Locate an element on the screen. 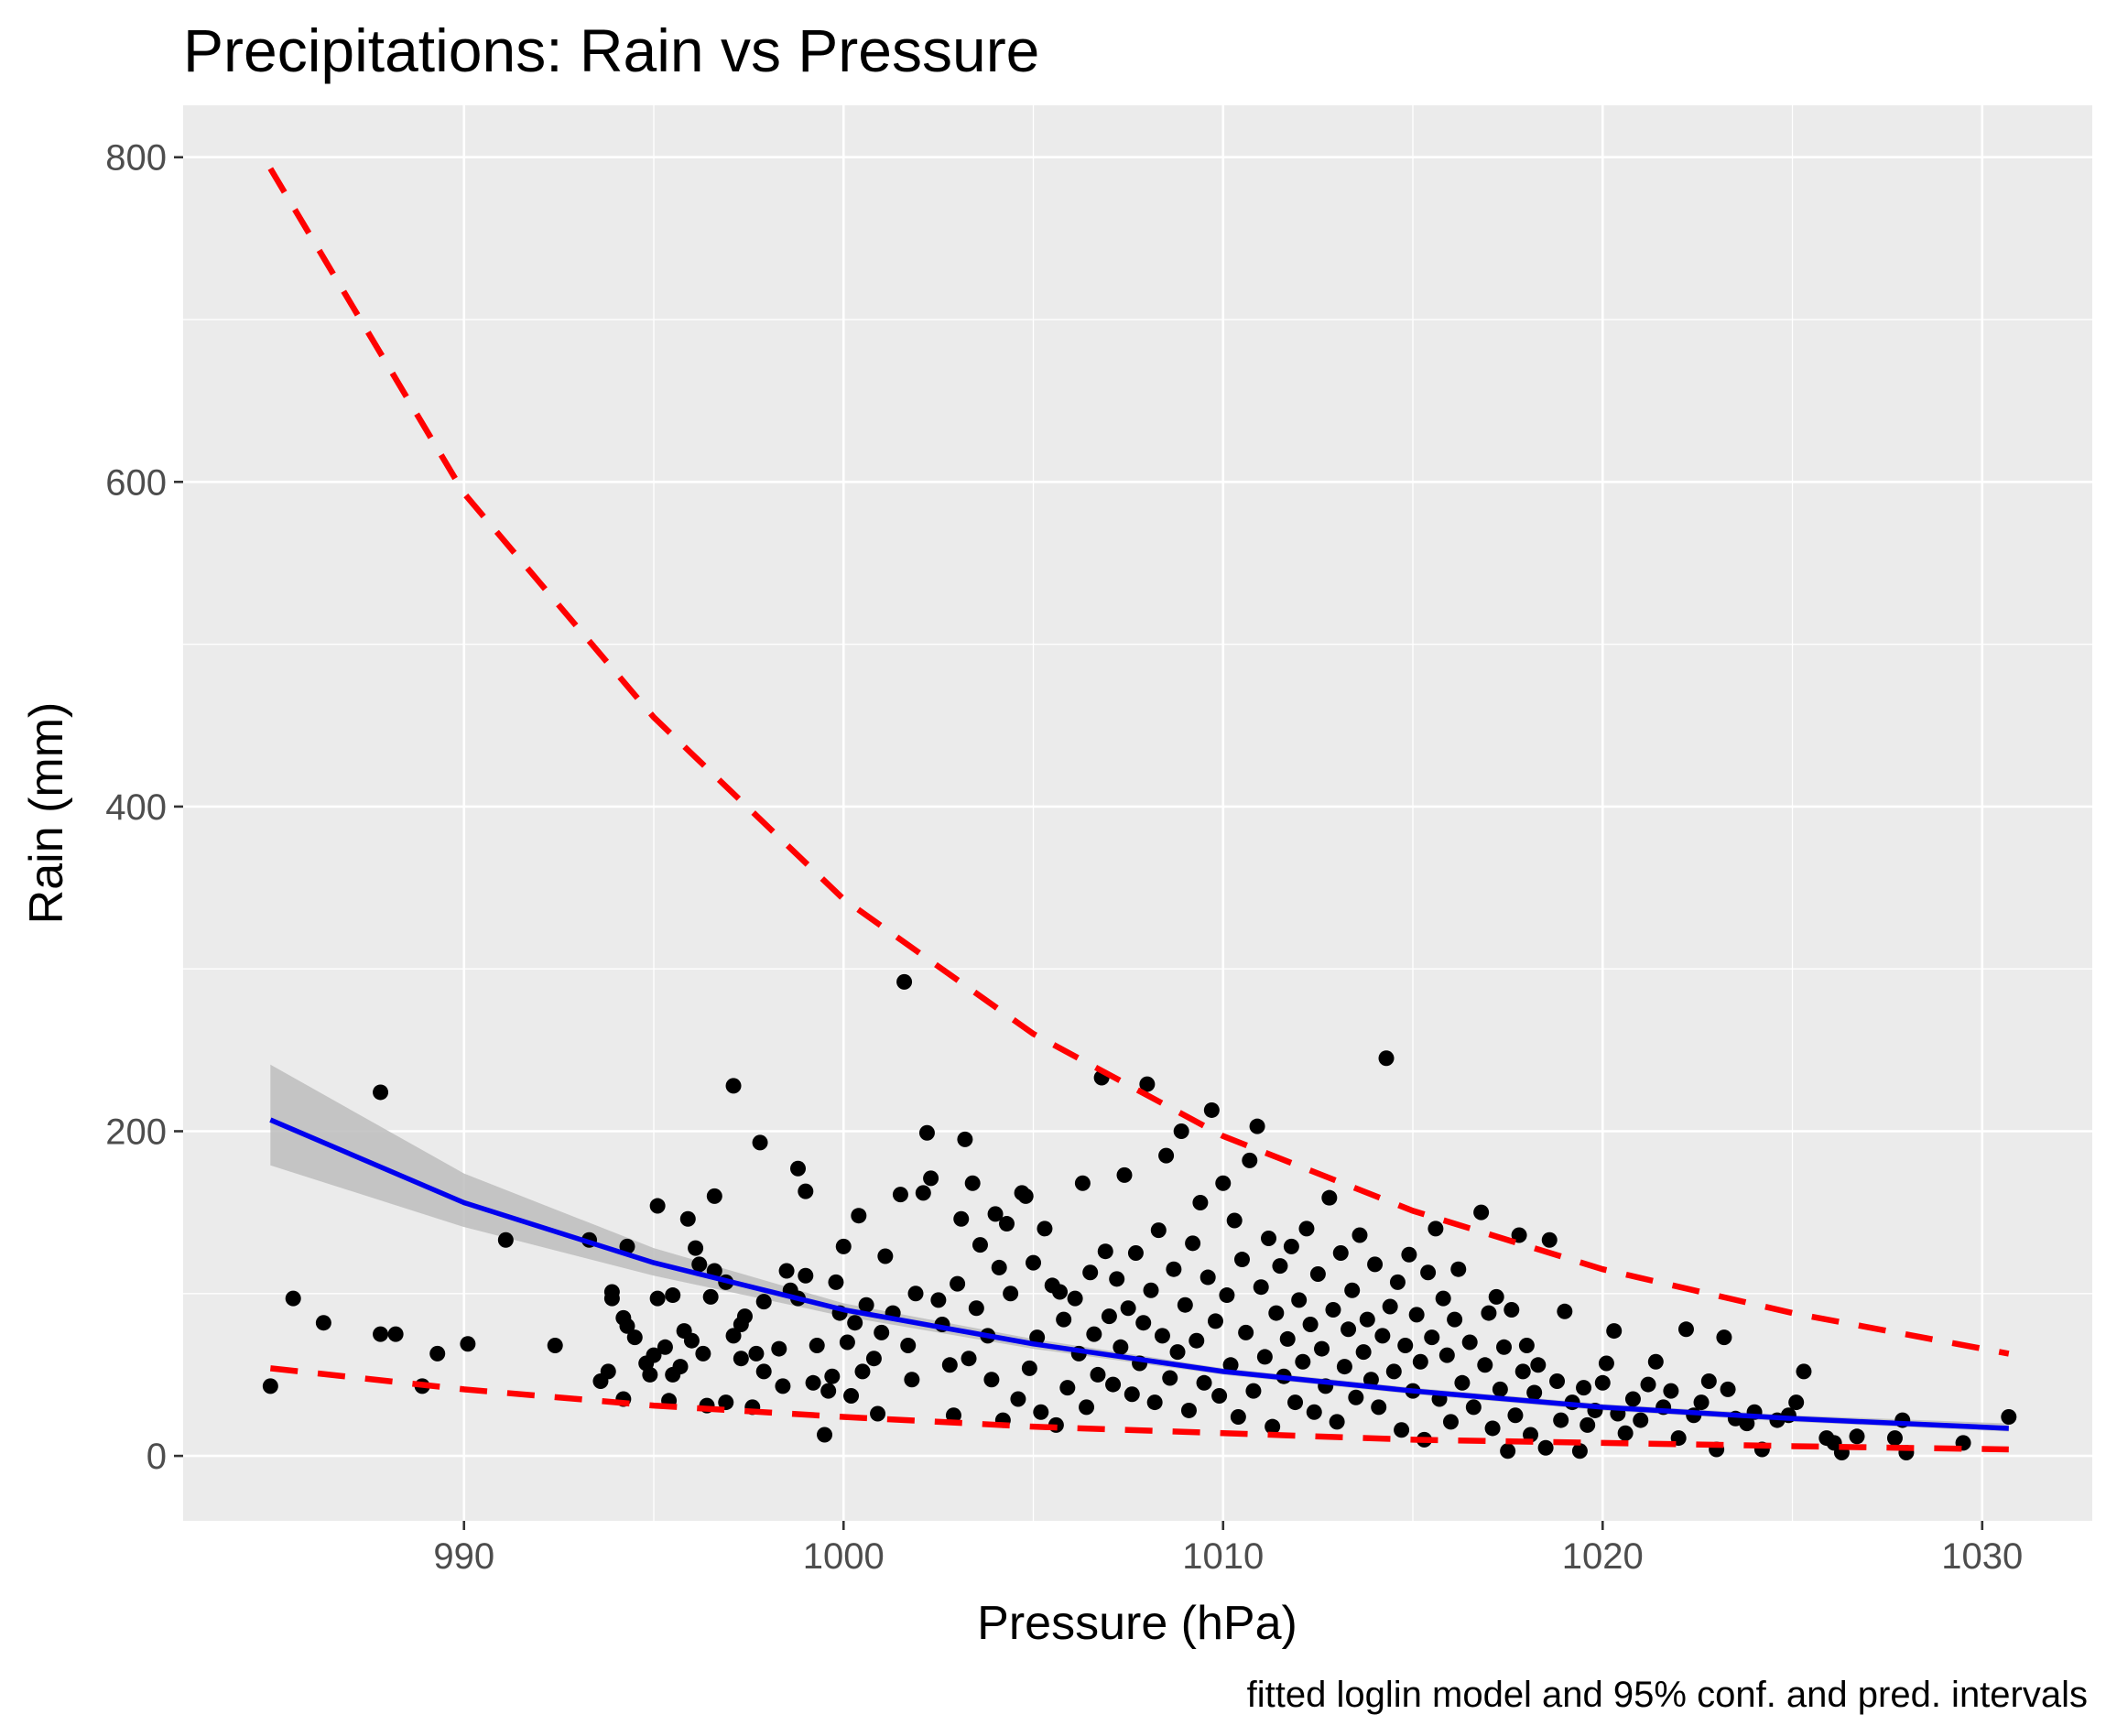  x-tick-label: 1000 is located at coordinates (844, 1557).